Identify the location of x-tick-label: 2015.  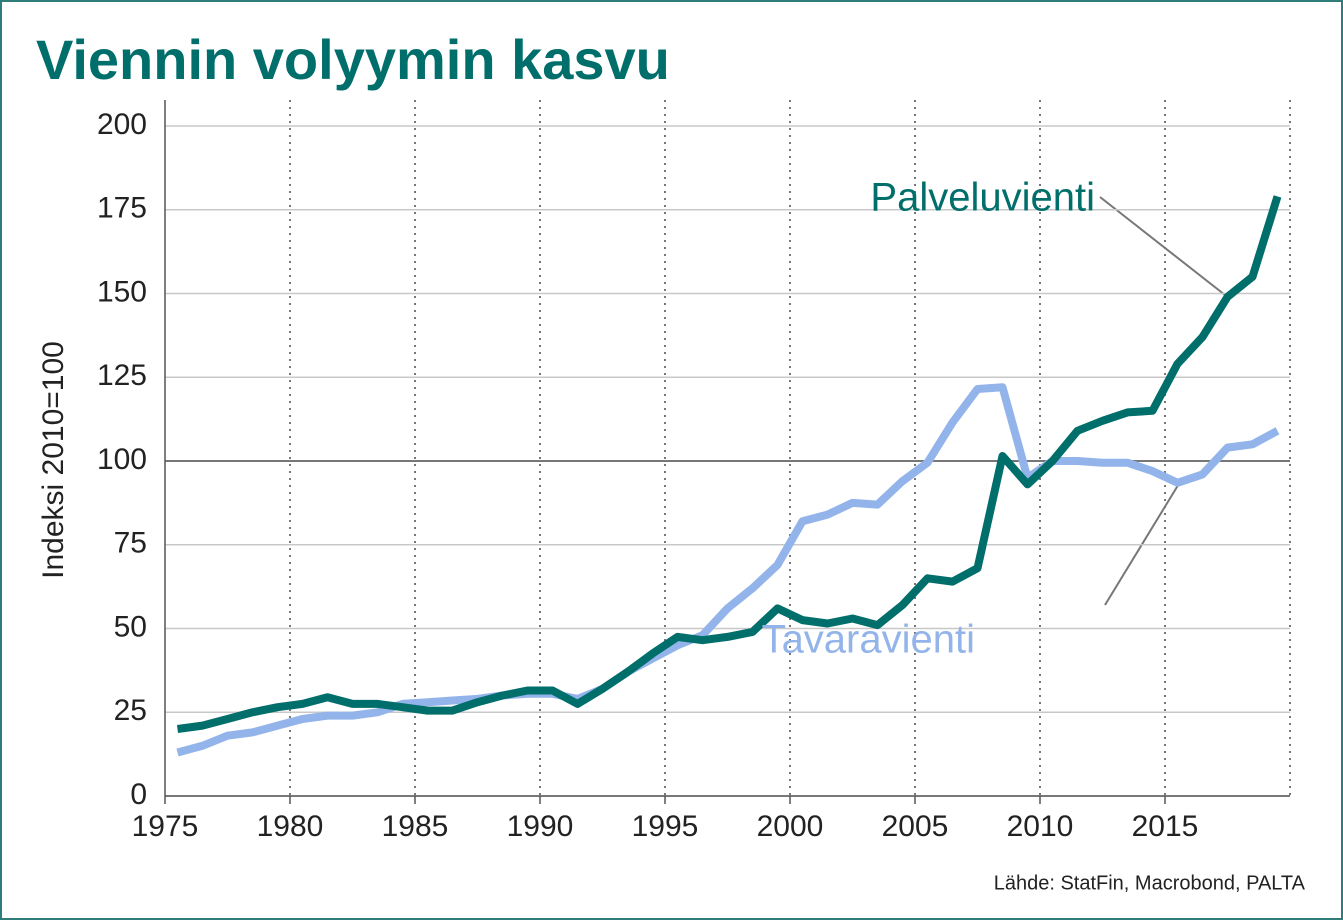
(1165, 826).